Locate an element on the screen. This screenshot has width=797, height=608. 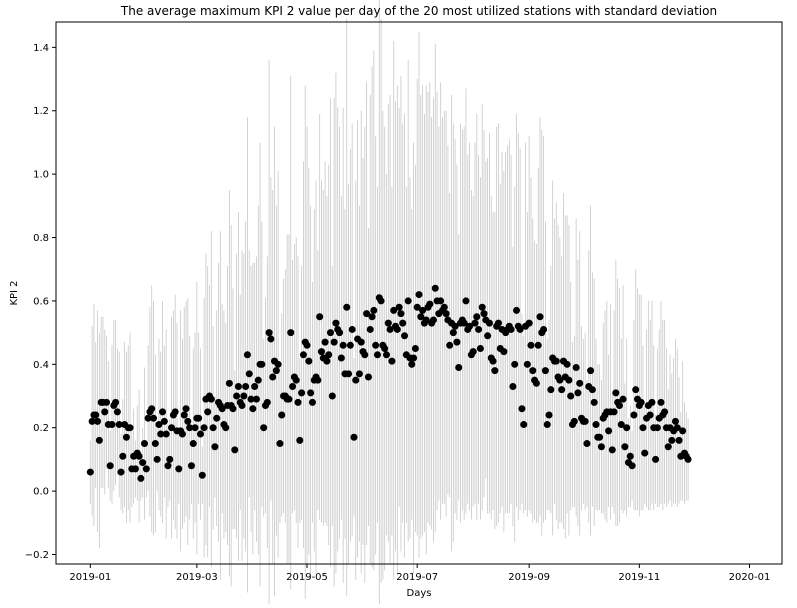
y-tick-label: 0.0 is located at coordinates (41, 492).